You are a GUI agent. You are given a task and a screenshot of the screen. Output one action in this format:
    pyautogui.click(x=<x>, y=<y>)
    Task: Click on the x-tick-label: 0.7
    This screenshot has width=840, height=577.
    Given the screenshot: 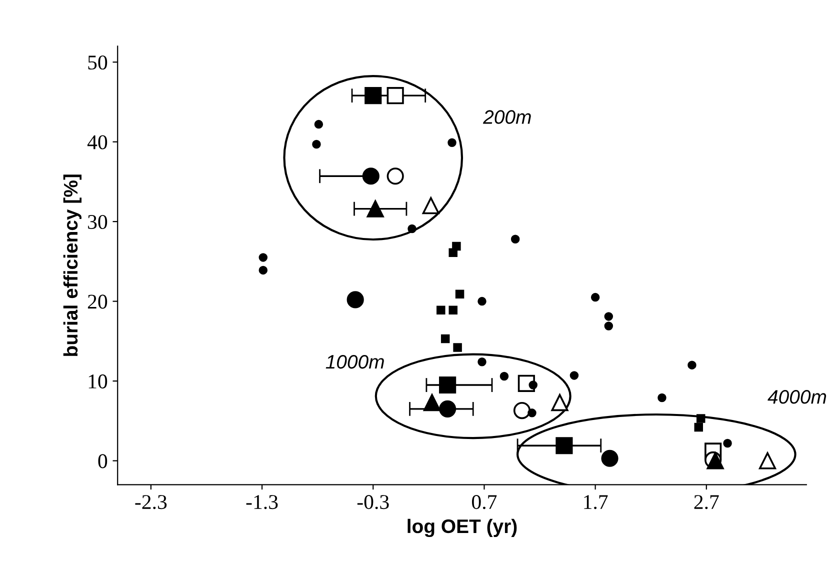 What is the action you would take?
    pyautogui.click(x=484, y=502)
    